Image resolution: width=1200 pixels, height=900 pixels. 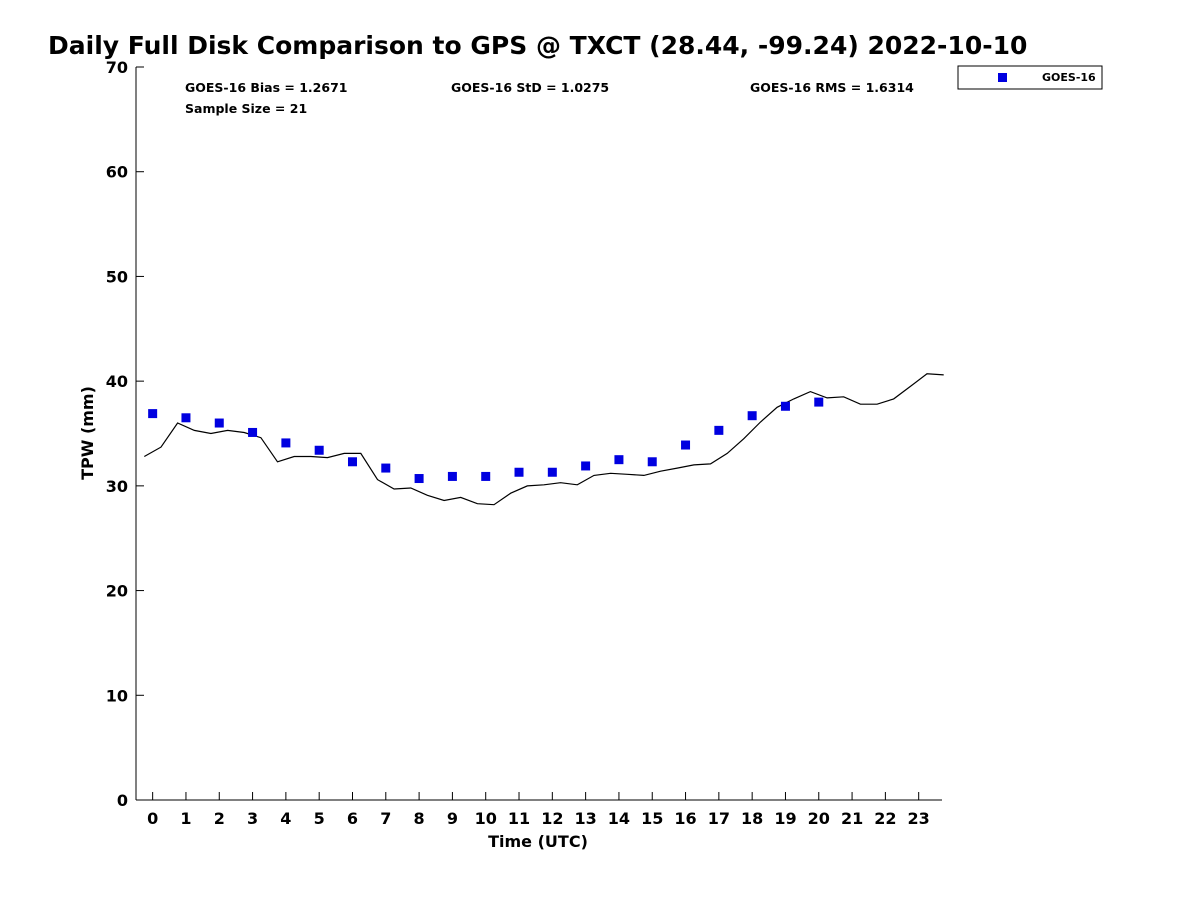 I want to click on y-tick-label: 70, so click(x=117, y=67).